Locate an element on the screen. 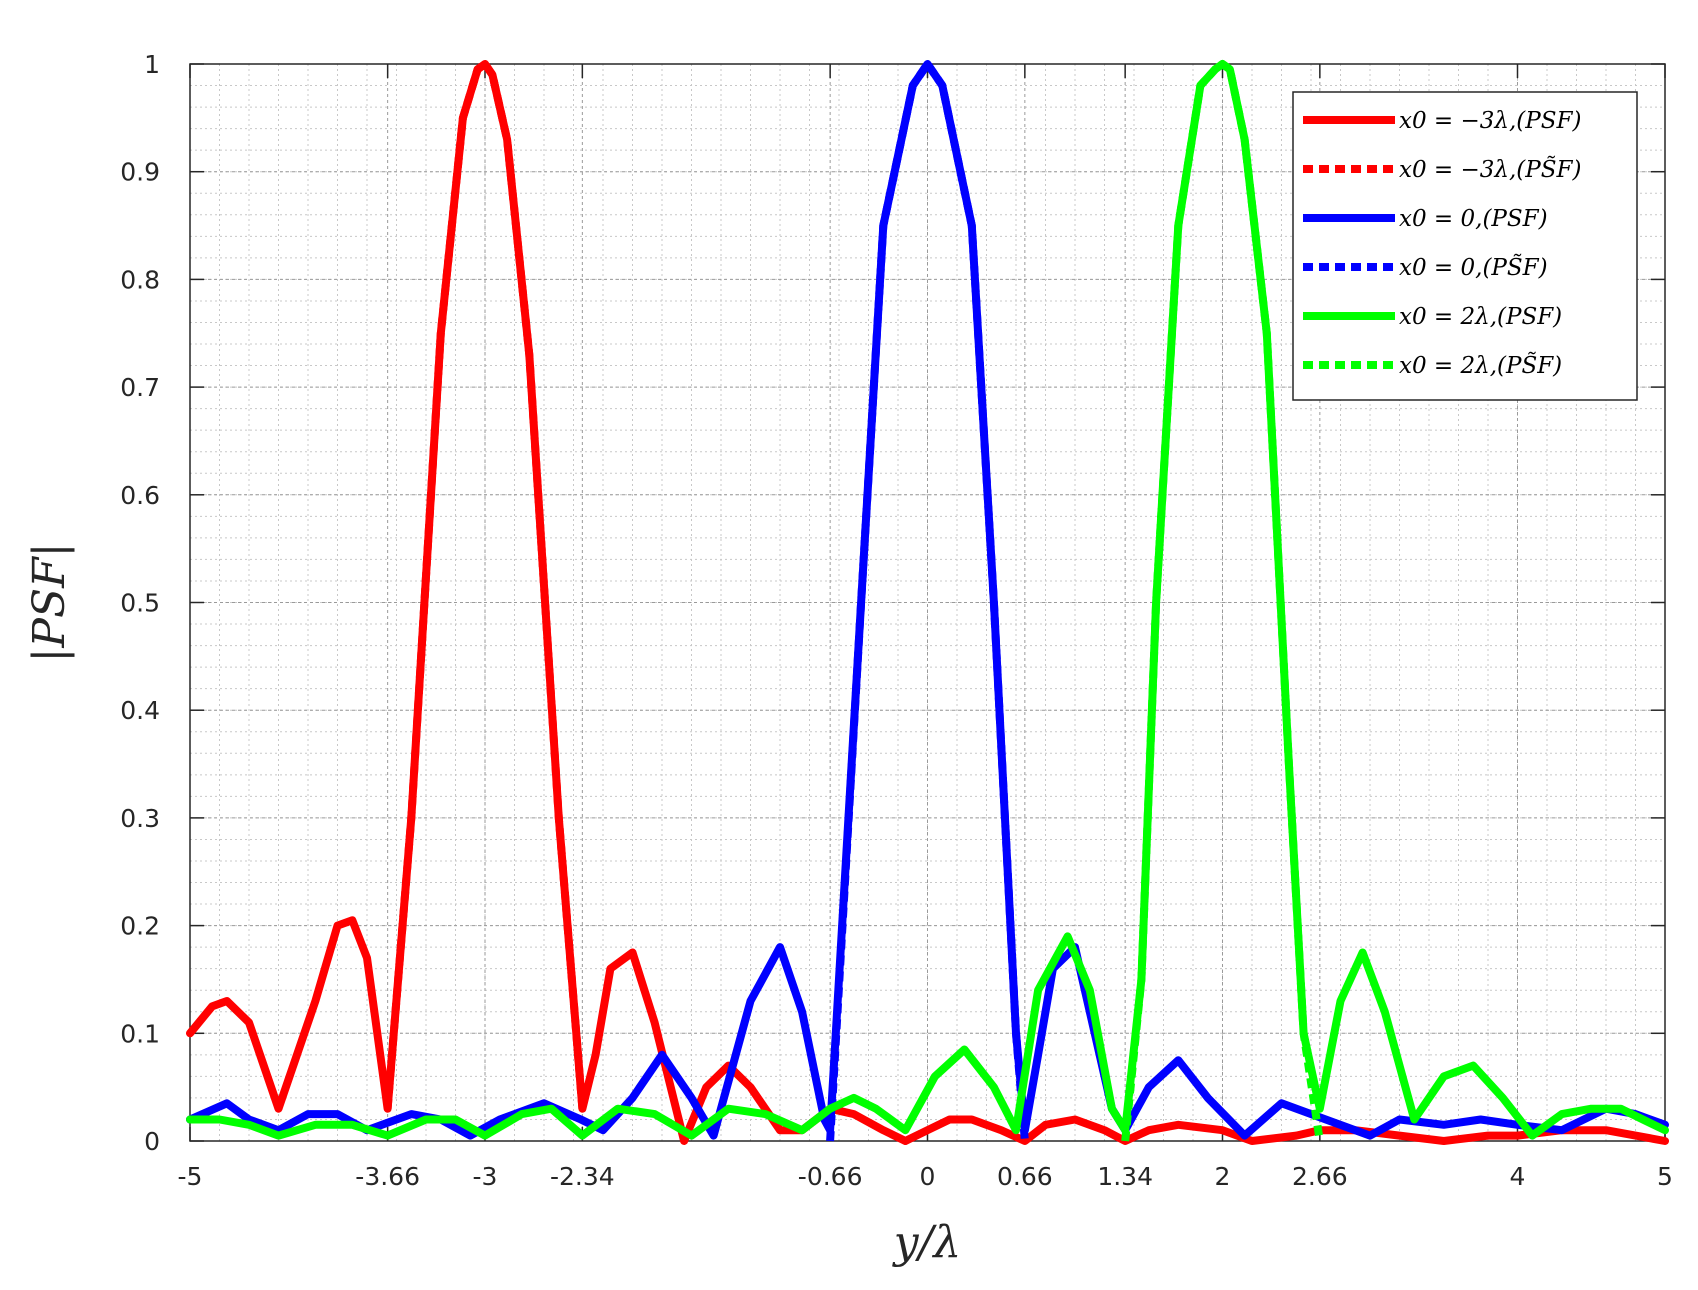 This screenshot has height=1290, width=1698. x-tick-label: -3 is located at coordinates (485, 1176).